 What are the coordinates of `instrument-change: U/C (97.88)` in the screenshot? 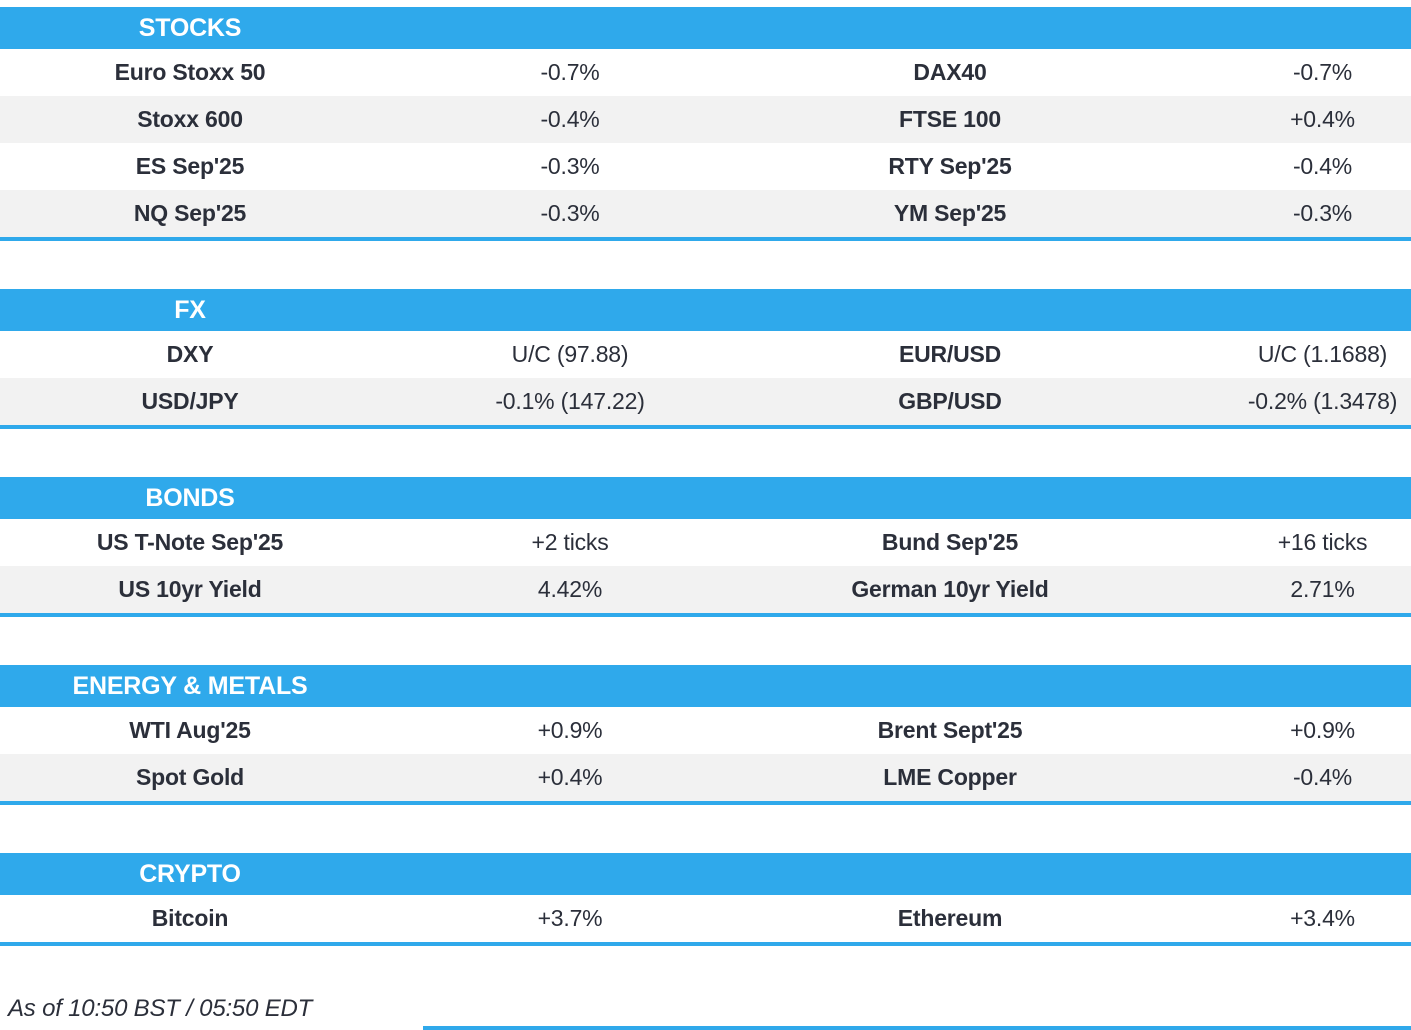 It's located at (570, 354).